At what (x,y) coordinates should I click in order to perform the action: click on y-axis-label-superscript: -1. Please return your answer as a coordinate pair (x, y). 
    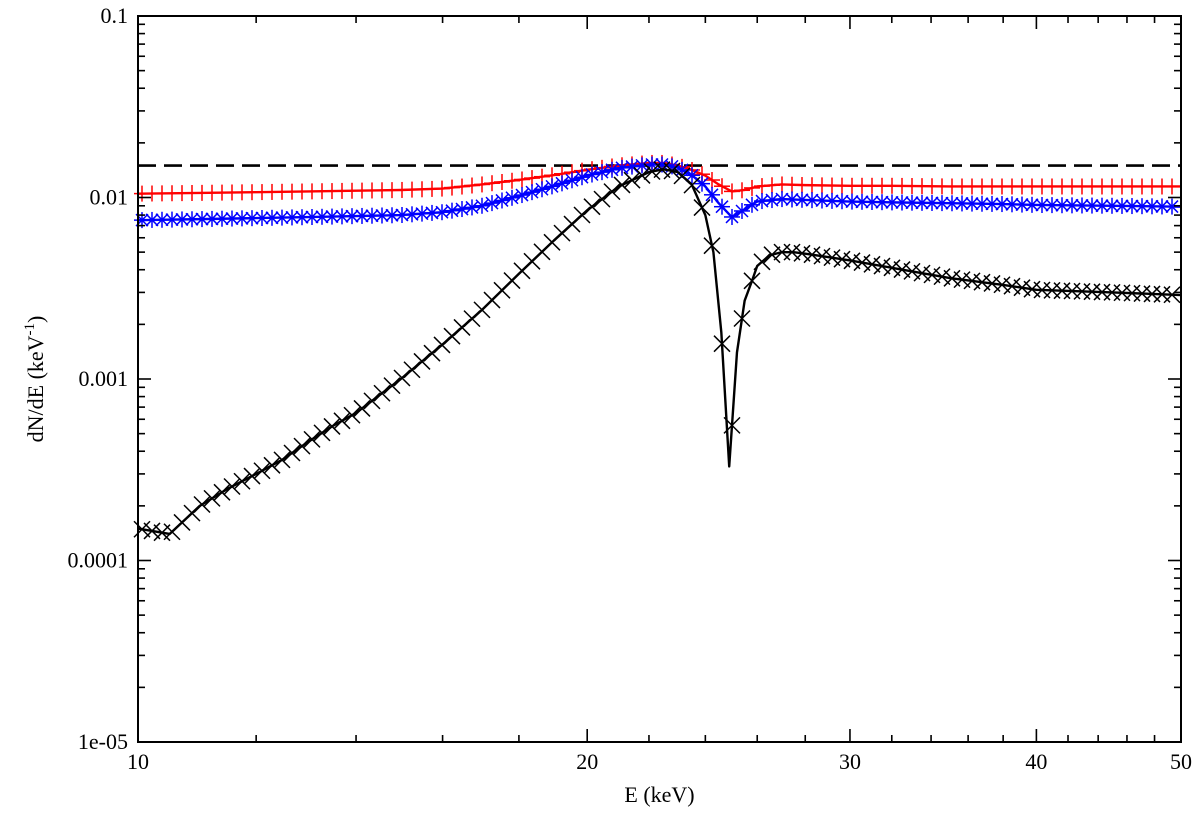
    Looking at the image, I should click on (30, 329).